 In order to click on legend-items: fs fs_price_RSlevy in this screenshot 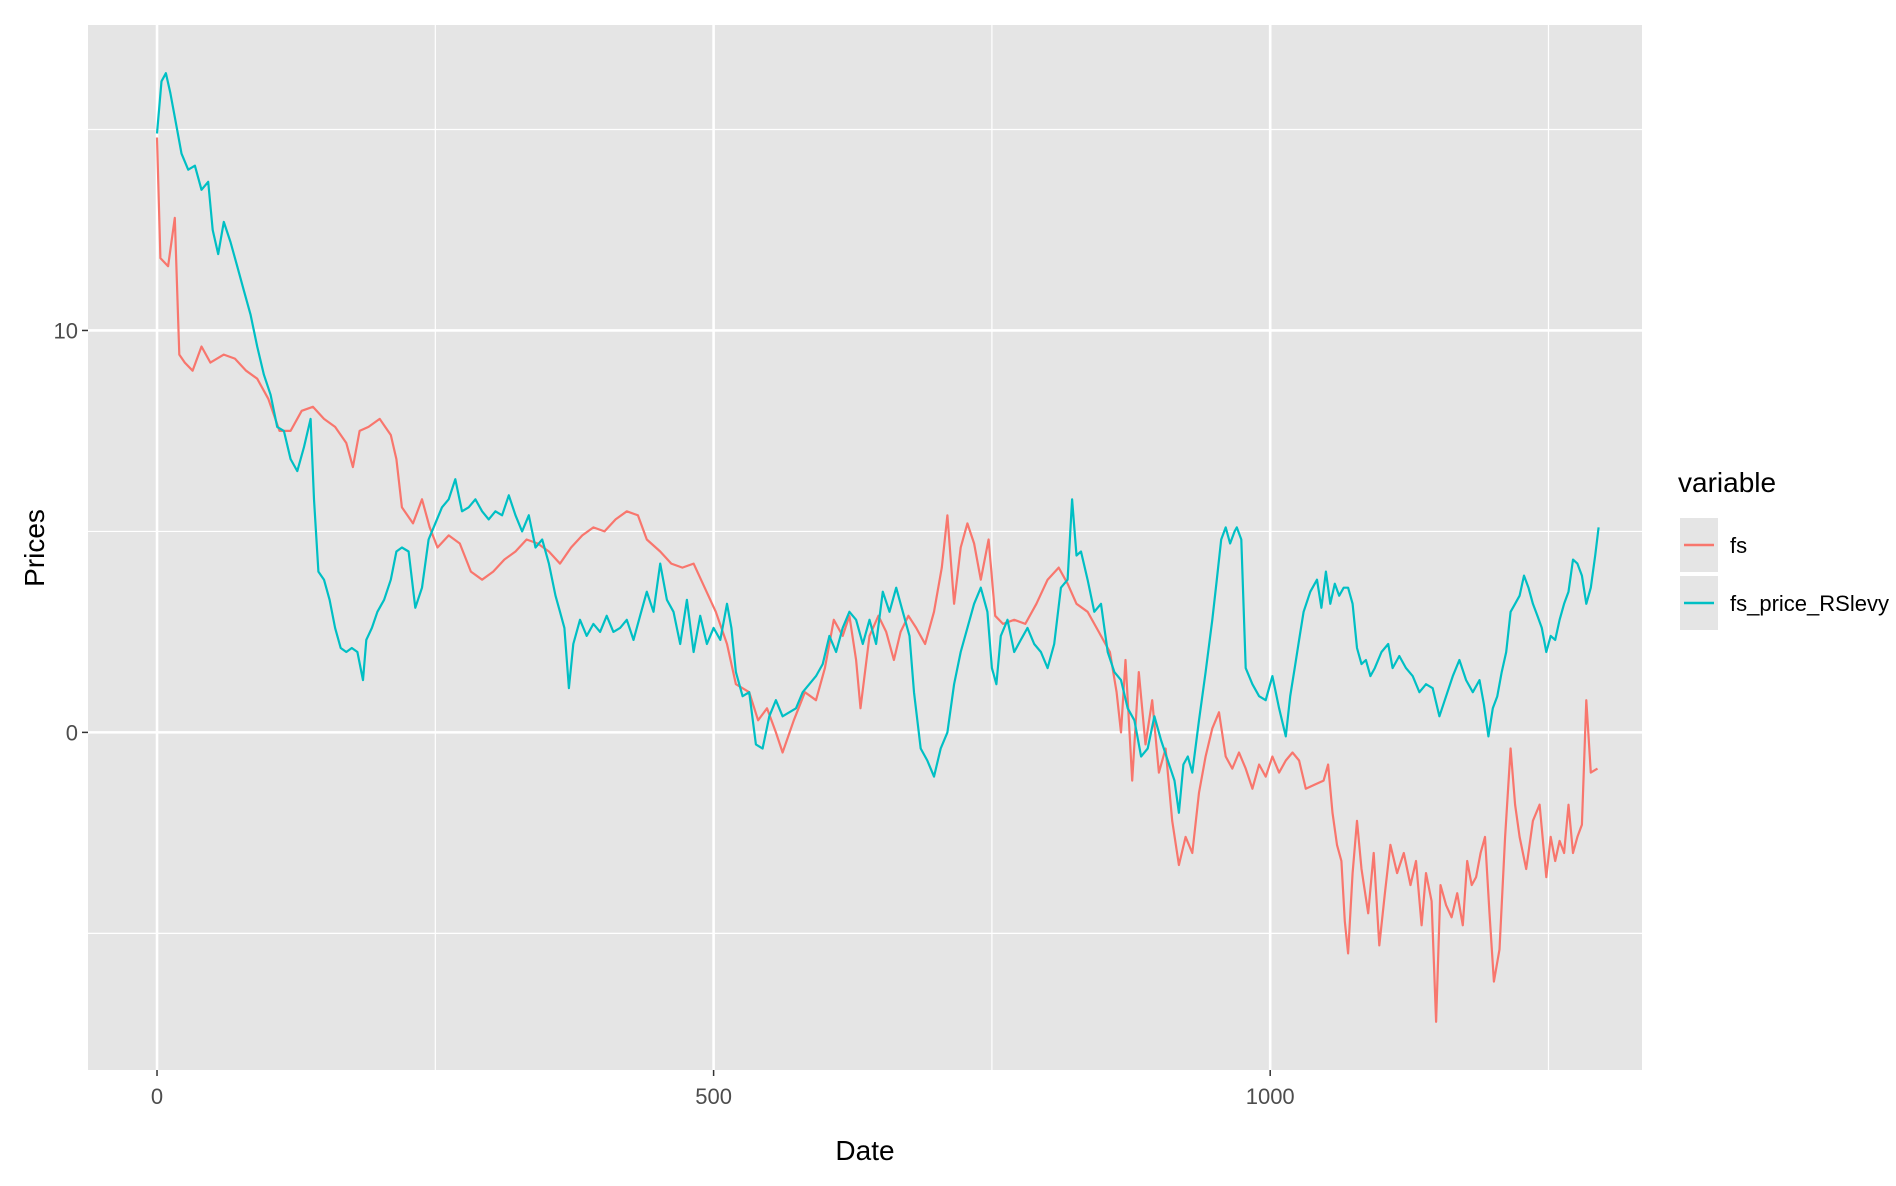, I will do `click(1784, 574)`.